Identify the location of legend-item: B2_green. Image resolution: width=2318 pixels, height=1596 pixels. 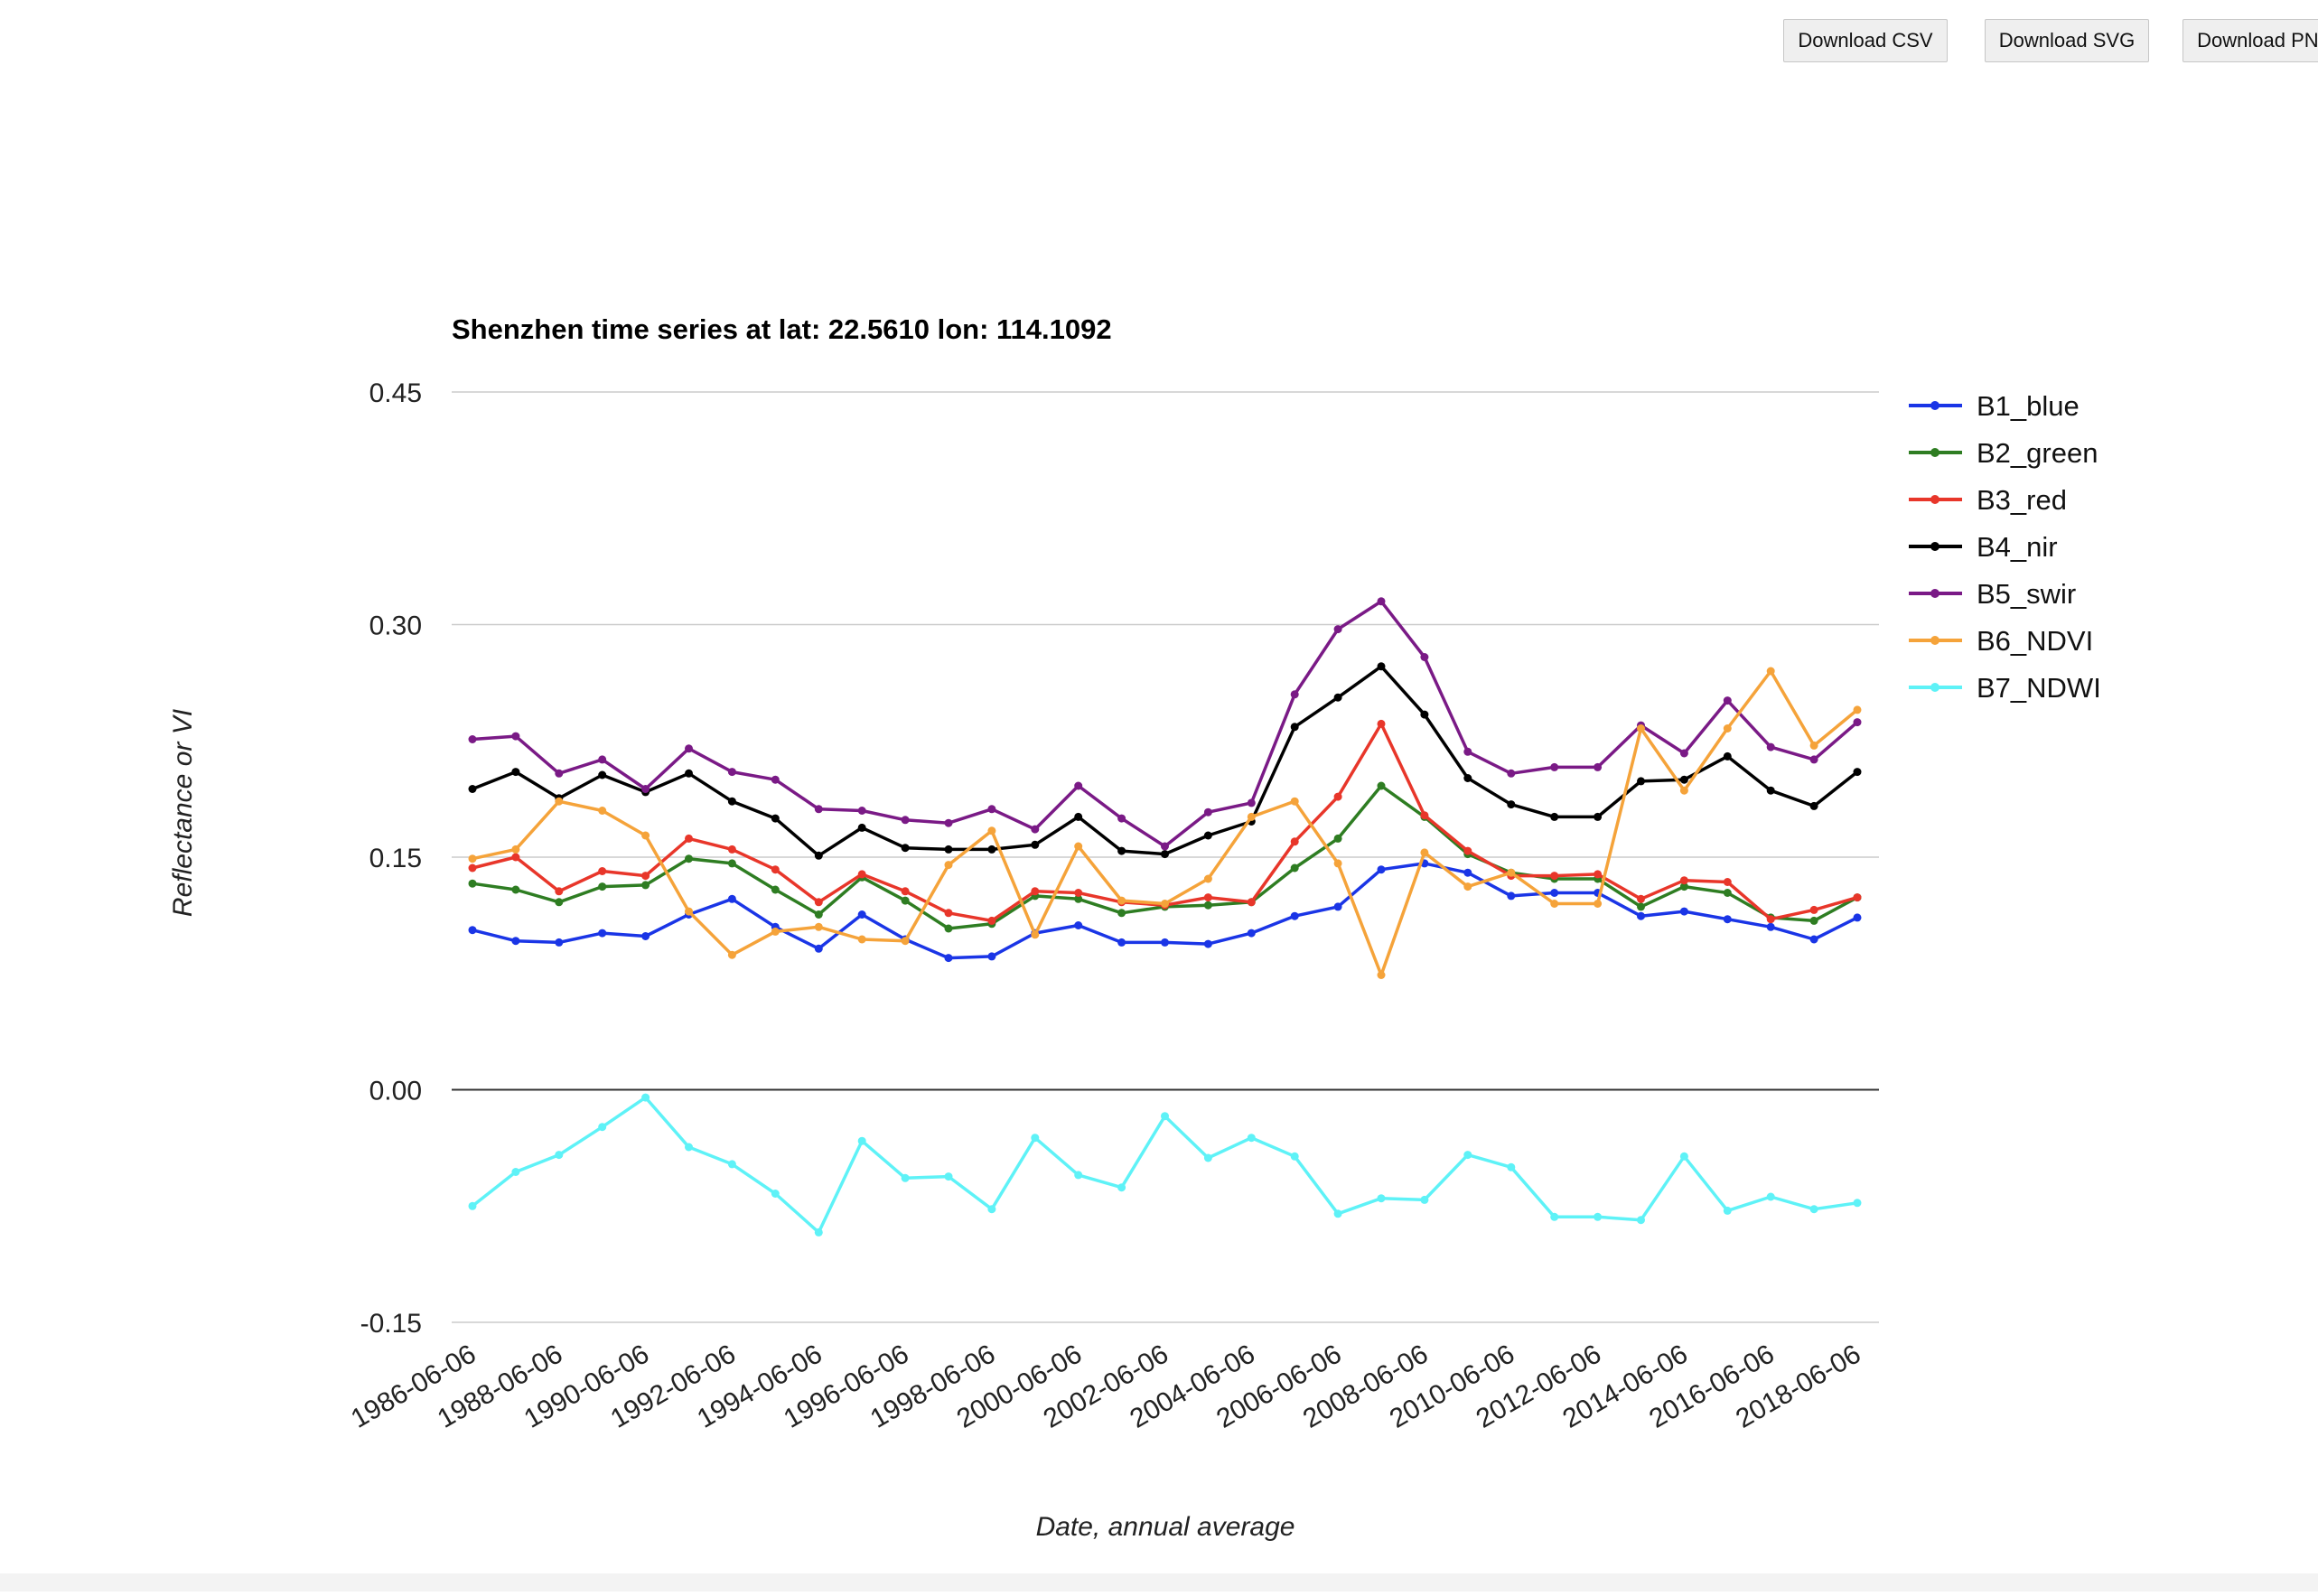
(2004, 453).